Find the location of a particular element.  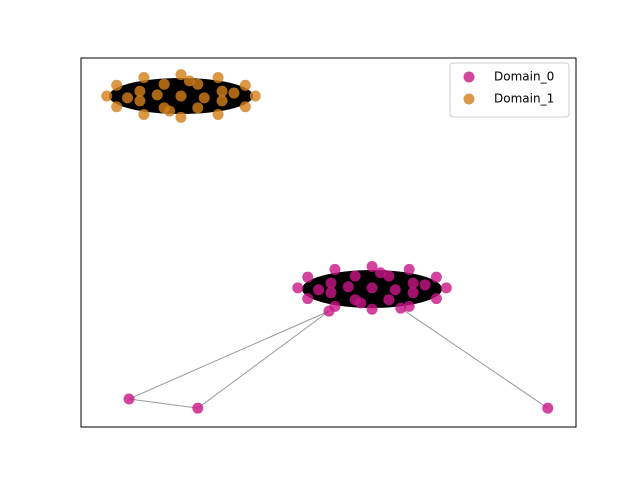

legend-box is located at coordinates (509, 90).